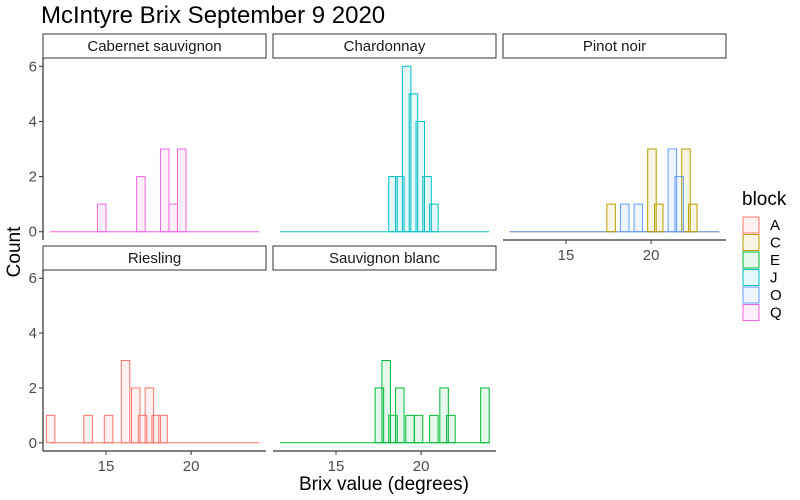 The width and height of the screenshot is (800, 500). What do you see at coordinates (762, 313) in the screenshot?
I see `legend-item-q: Q` at bounding box center [762, 313].